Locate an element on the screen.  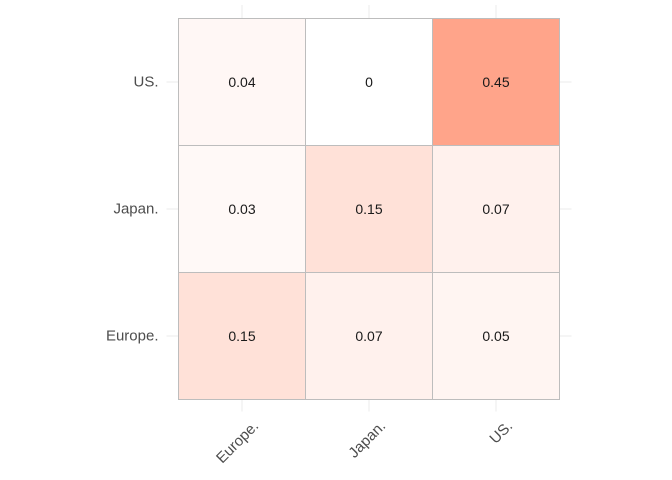
heatmap-cell-europe-europe is located at coordinates (242, 336).